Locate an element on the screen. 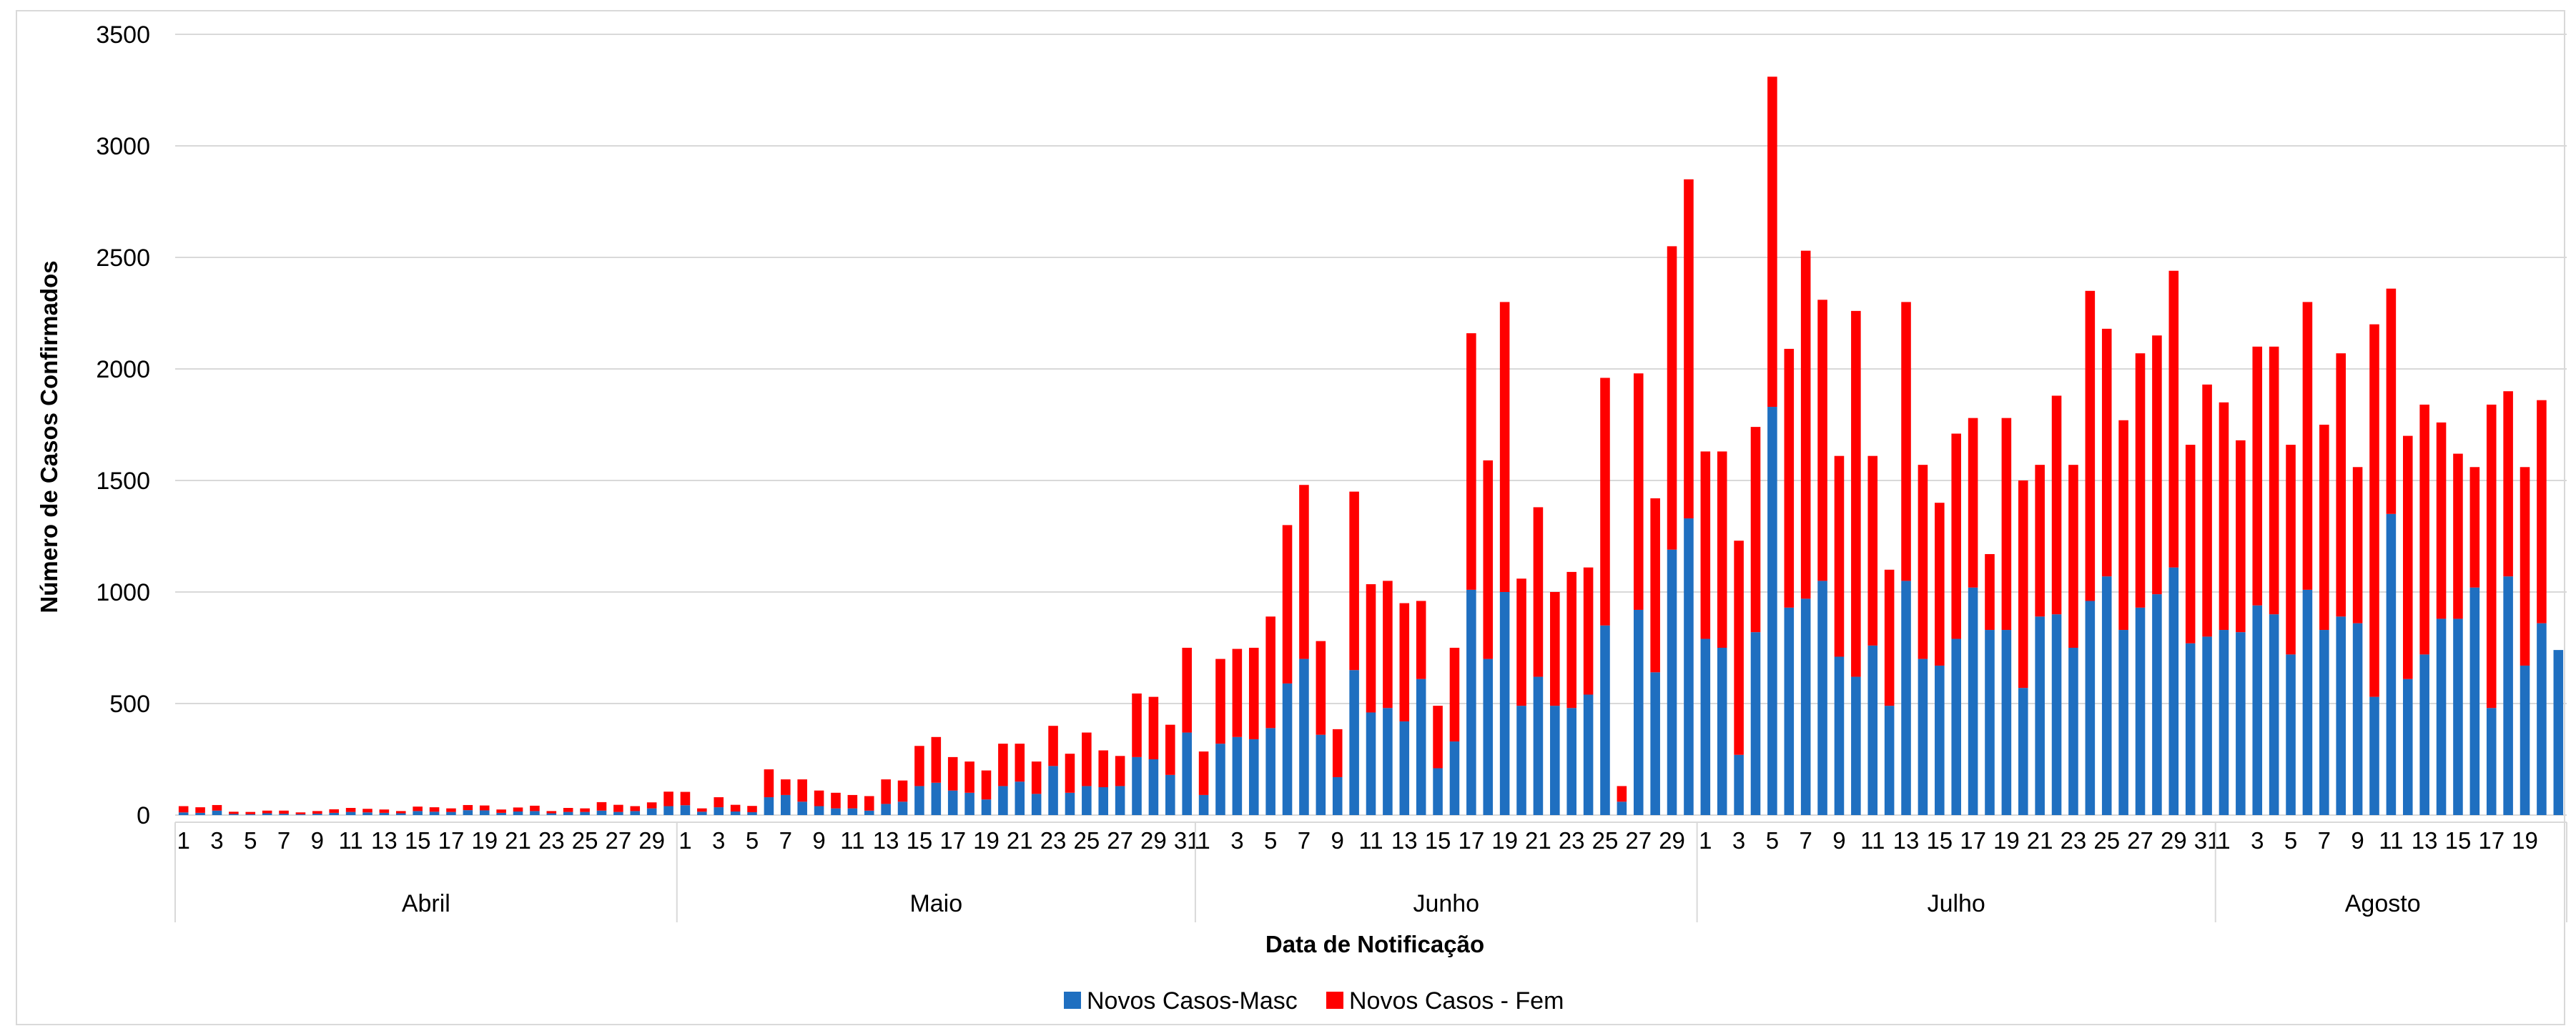 The image size is (2576, 1031). x-tick-label: 29 is located at coordinates (2174, 840).